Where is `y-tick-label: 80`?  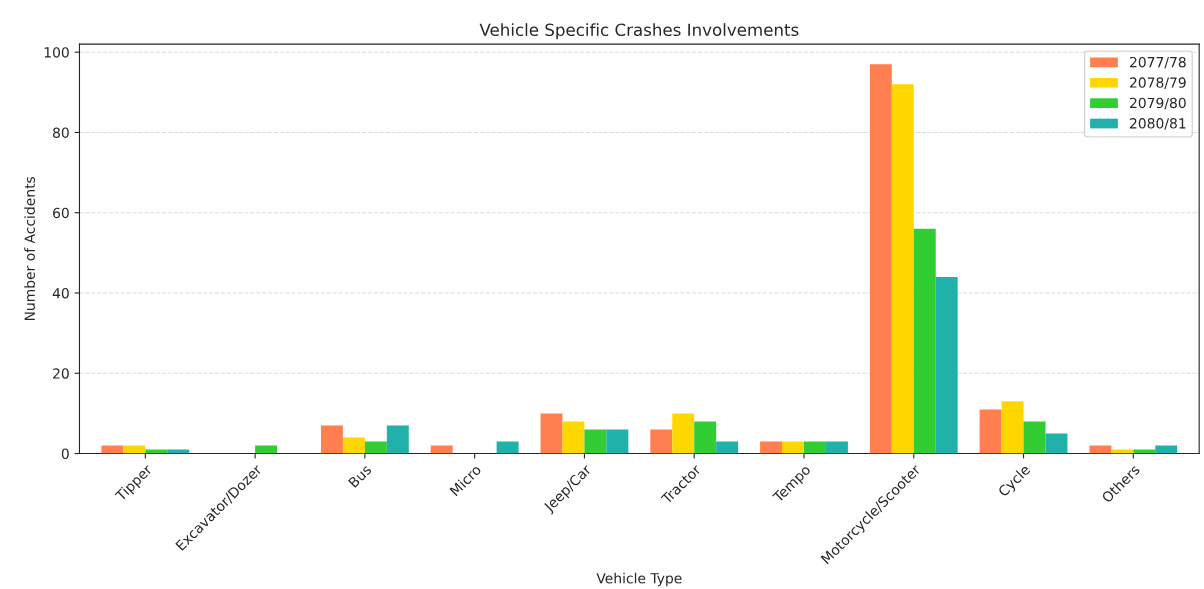 y-tick-label: 80 is located at coordinates (61, 132).